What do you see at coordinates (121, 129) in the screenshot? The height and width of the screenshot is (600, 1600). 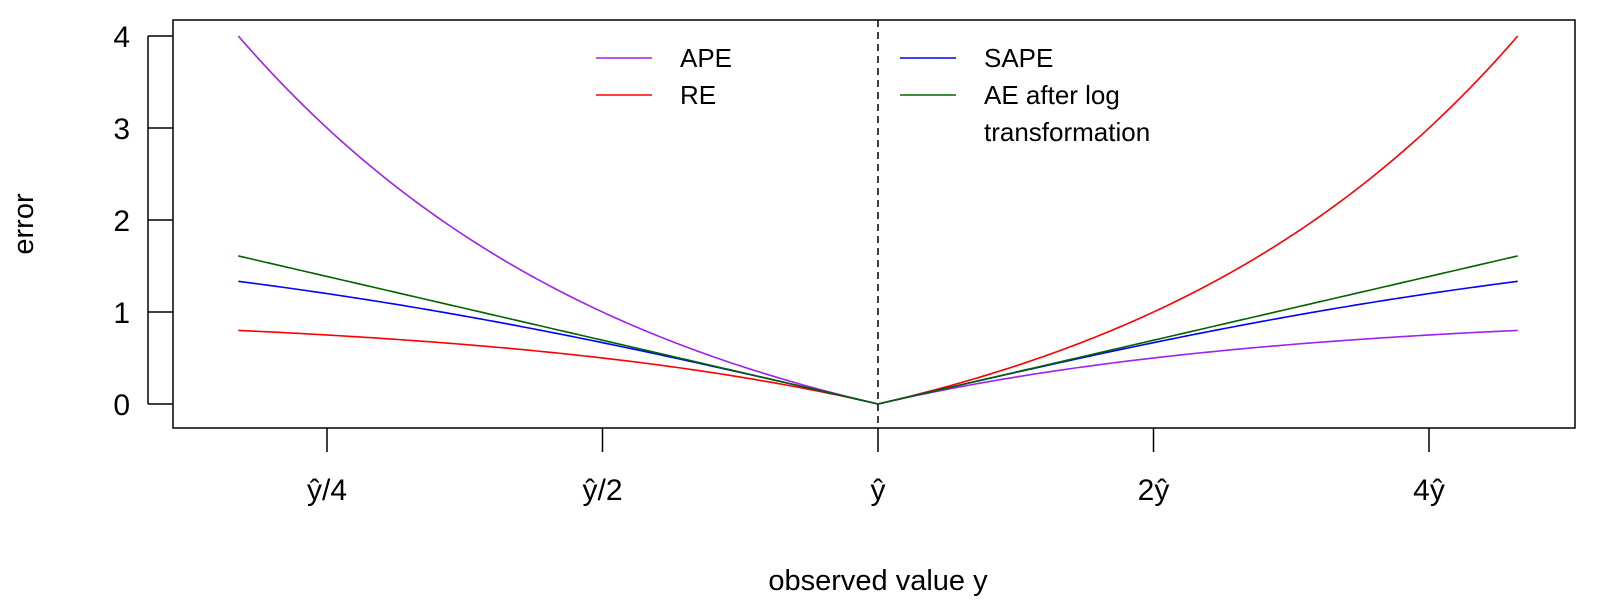 I see `y-tick-label: 3` at bounding box center [121, 129].